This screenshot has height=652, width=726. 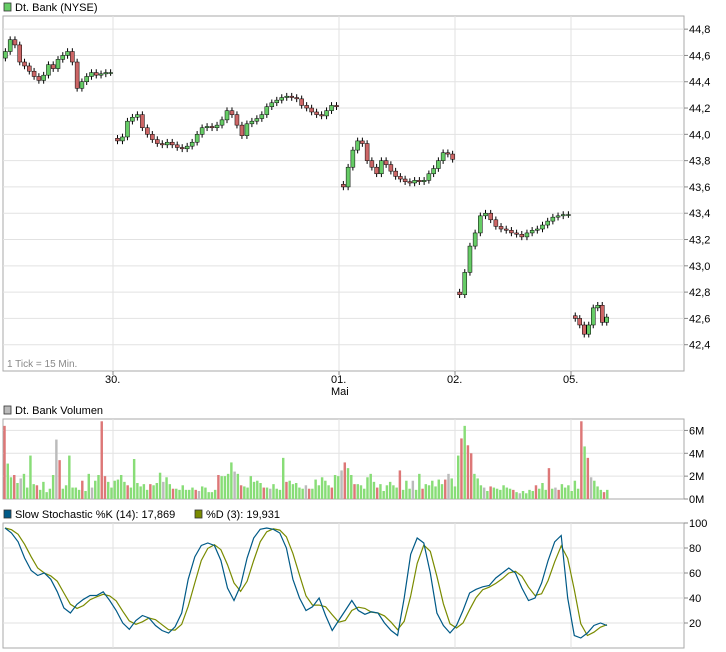 I want to click on volume-y-tick-label: 4M, so click(x=696, y=454).